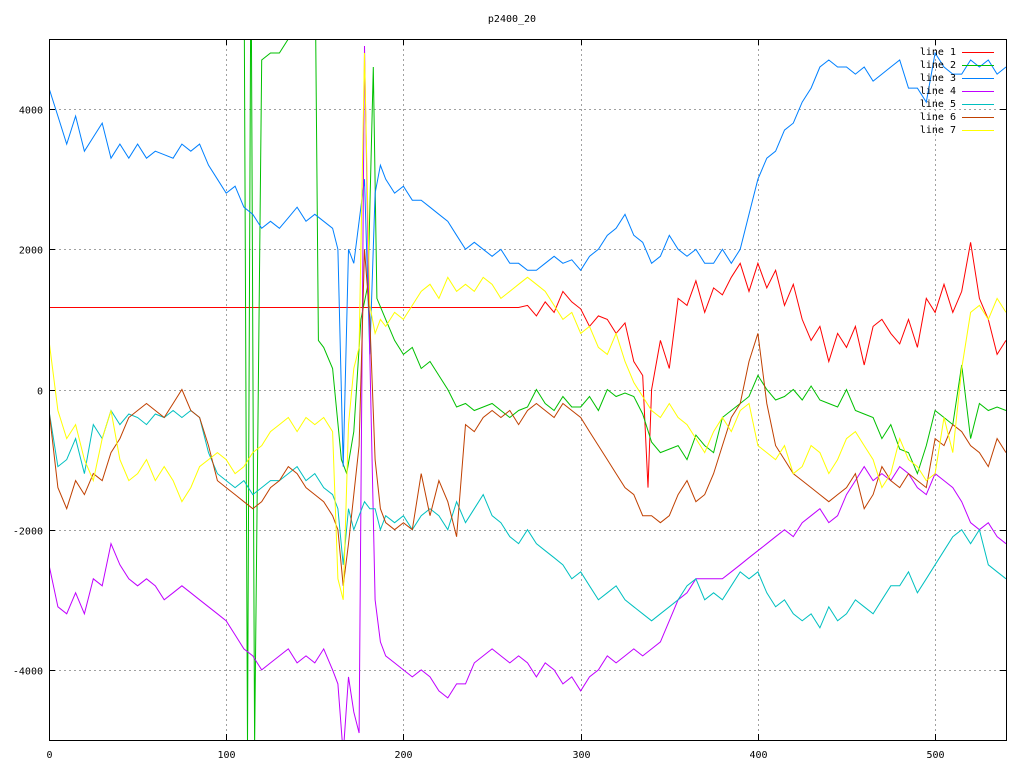  I want to click on x-tick-label: 300, so click(581, 755).